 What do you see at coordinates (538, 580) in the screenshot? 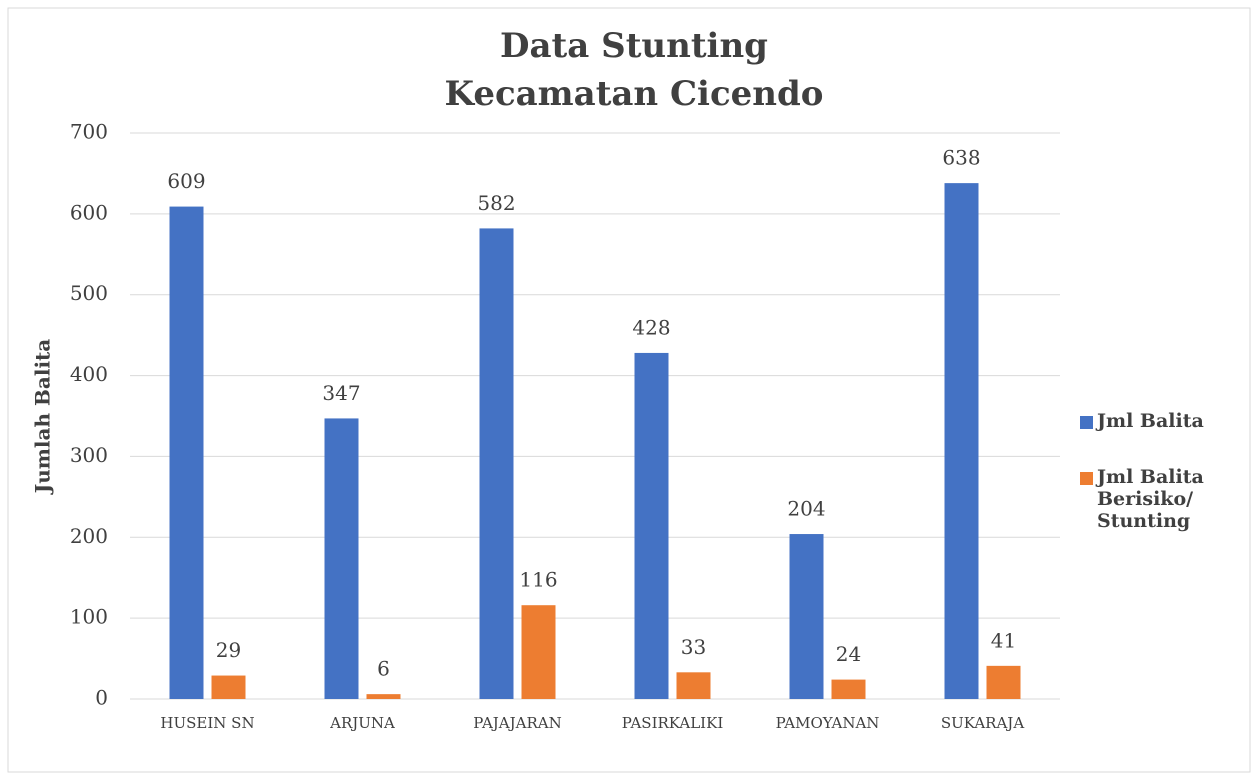
I see `data-label: 116` at bounding box center [538, 580].